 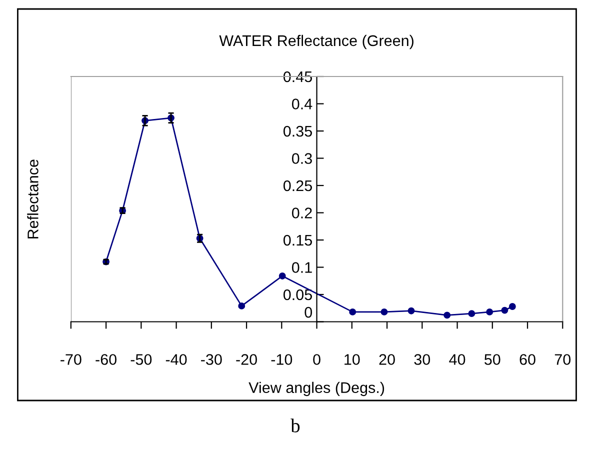 What do you see at coordinates (297, 186) in the screenshot?
I see `y-tick-label: 0.25` at bounding box center [297, 186].